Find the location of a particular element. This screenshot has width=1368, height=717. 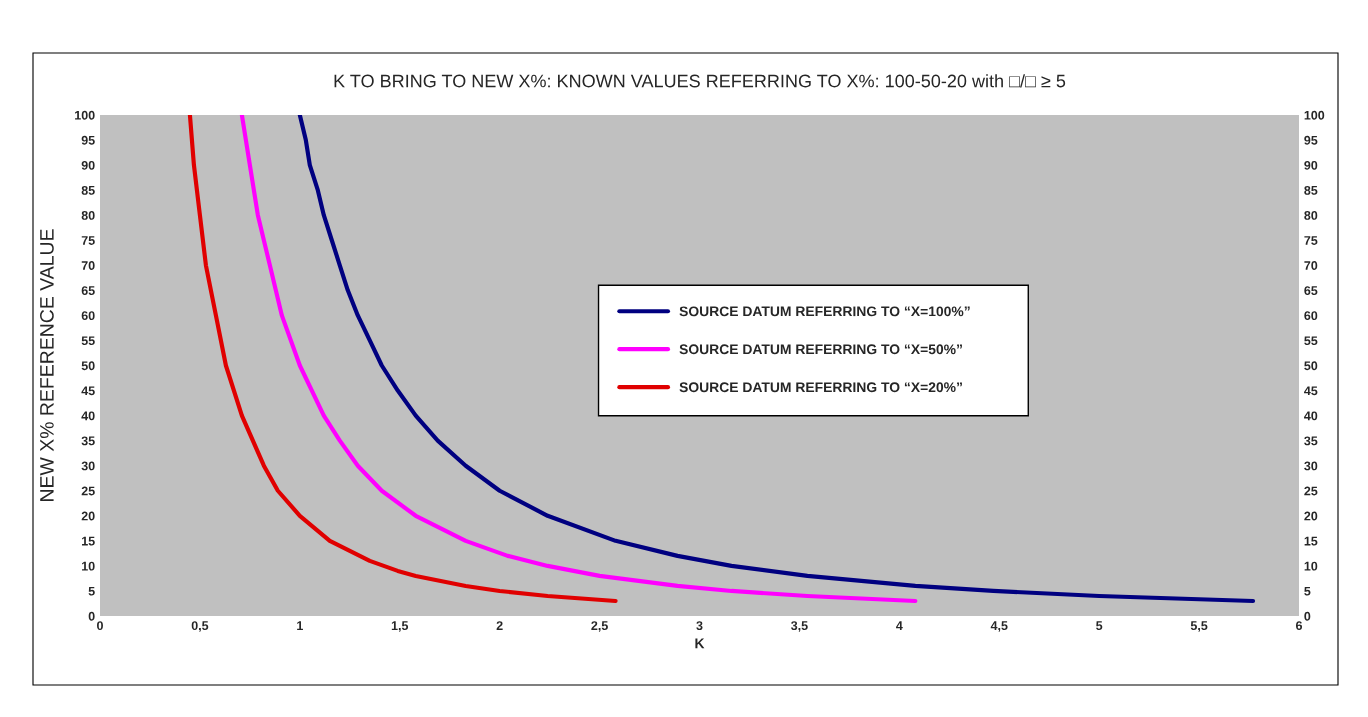

x-tick-label: 5,5 is located at coordinates (1199, 626).